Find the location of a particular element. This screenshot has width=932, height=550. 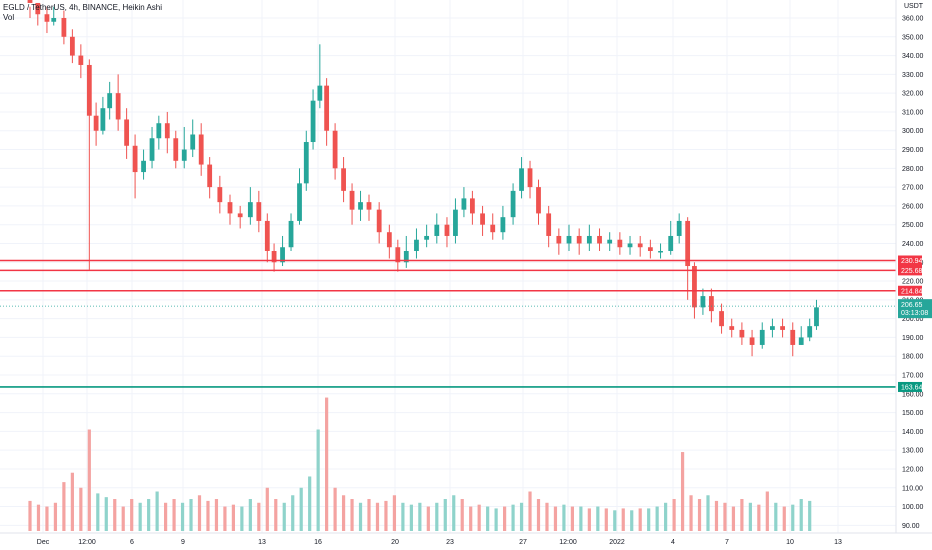

price-level-label: 225.68 is located at coordinates (912, 271).